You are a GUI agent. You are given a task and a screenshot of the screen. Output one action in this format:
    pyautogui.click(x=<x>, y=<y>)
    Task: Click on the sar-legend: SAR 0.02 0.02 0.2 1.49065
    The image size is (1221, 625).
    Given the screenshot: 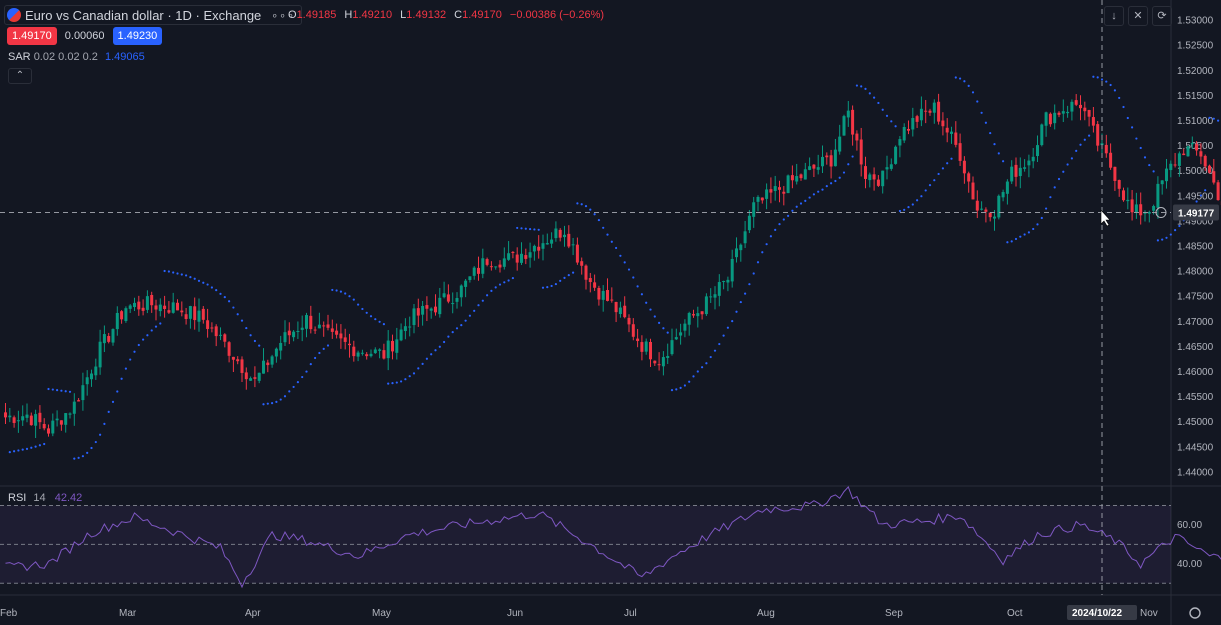 What is the action you would take?
    pyautogui.click(x=76, y=57)
    